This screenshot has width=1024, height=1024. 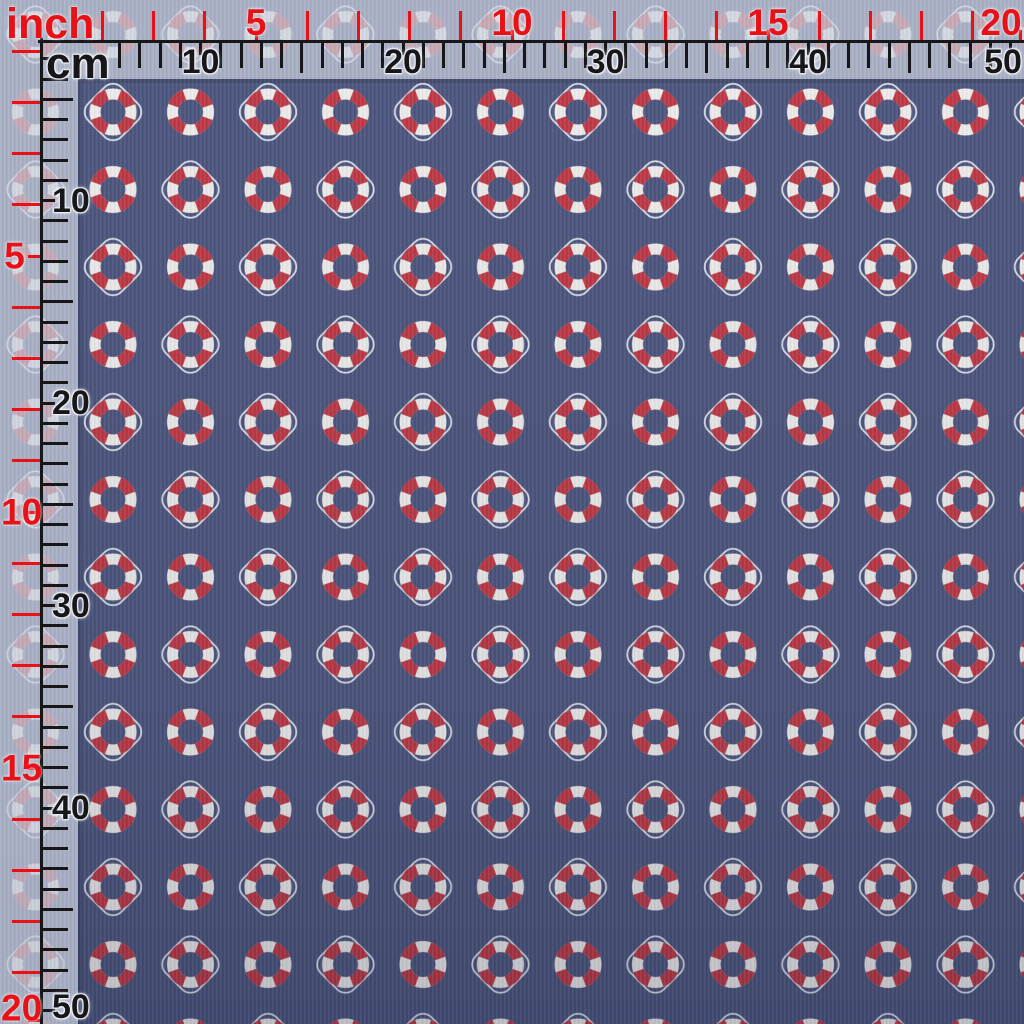 I want to click on cm-label: 40, so click(x=71, y=808).